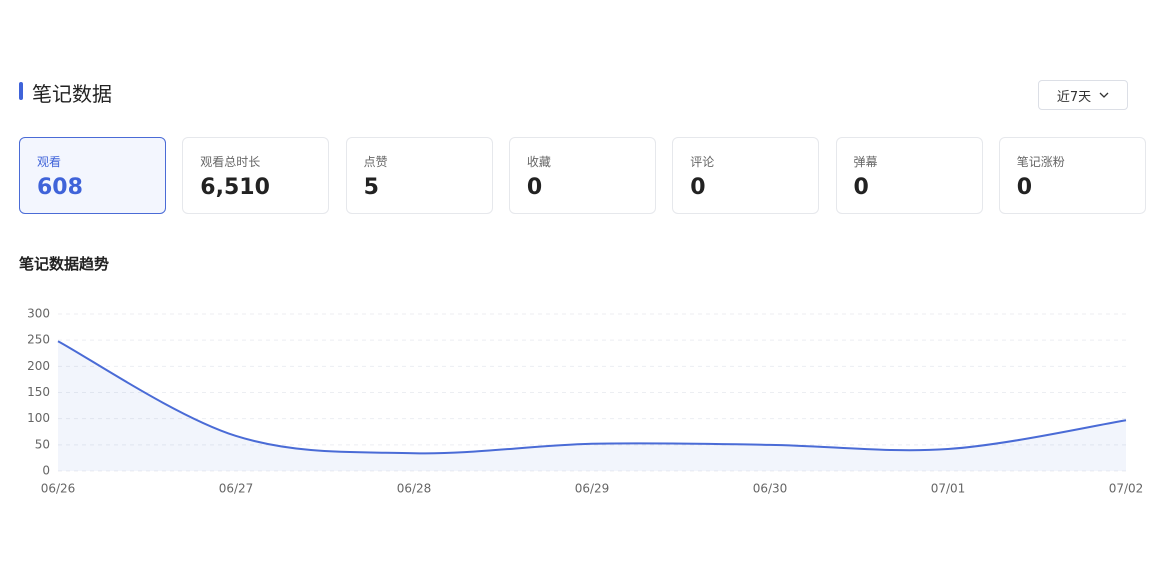 This screenshot has height=581, width=1162. I want to click on metric-label: 评论, so click(702, 162).